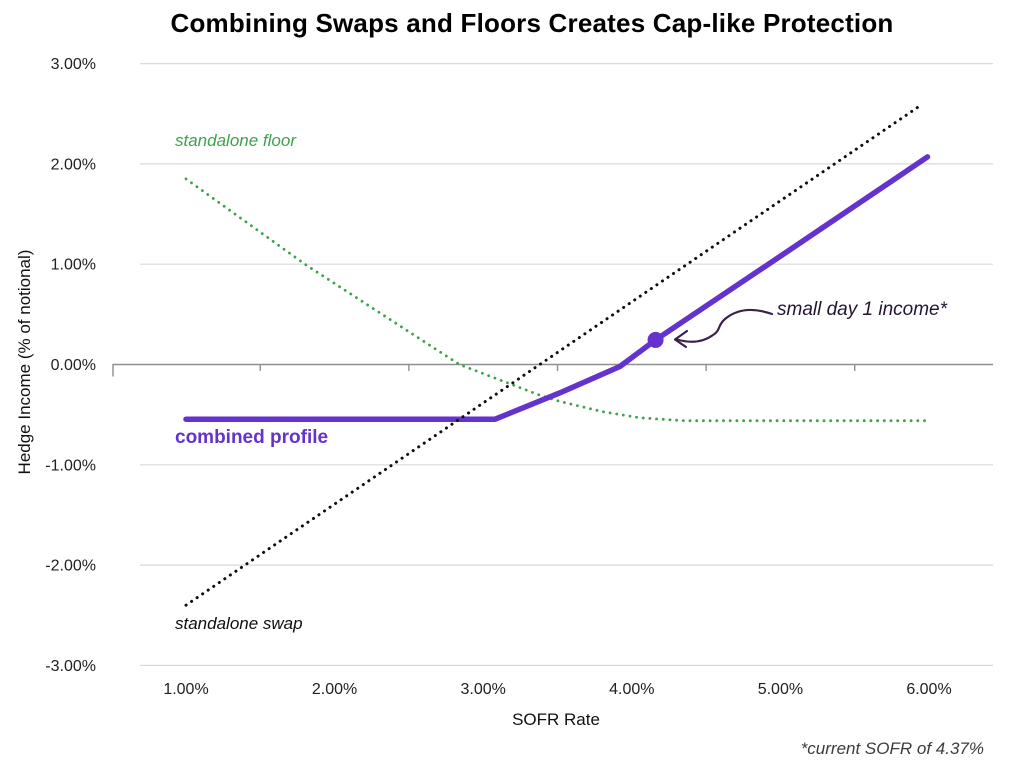  What do you see at coordinates (681, 339) in the screenshot?
I see `annotation-arrowhead` at bounding box center [681, 339].